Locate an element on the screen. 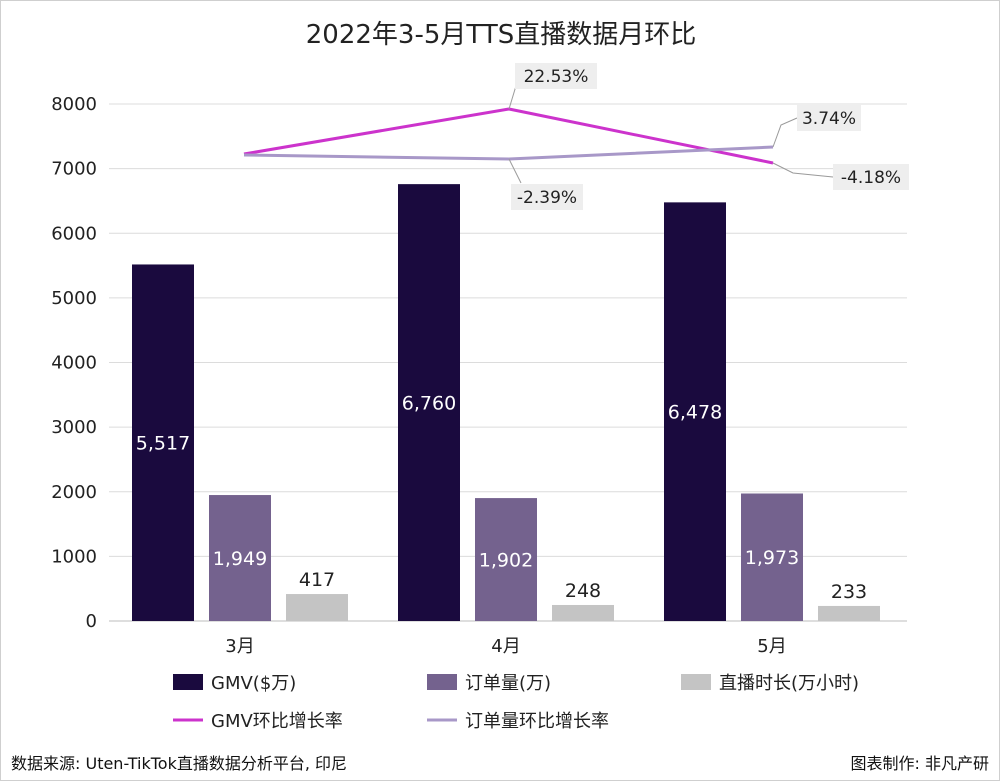 The width and height of the screenshot is (1000, 782). bar-value-label: 6,760 is located at coordinates (429, 404).